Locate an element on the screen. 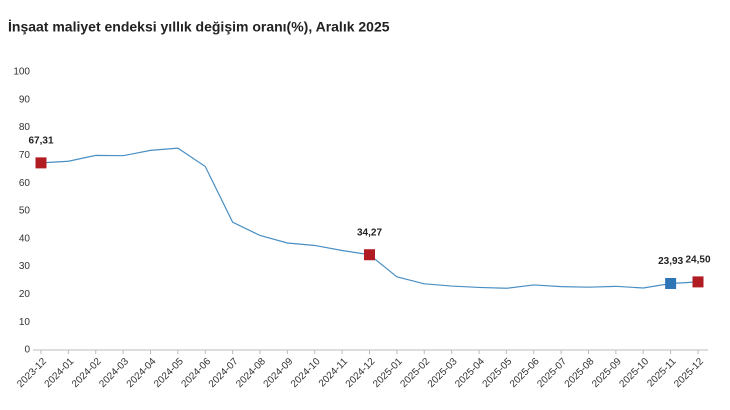 The width and height of the screenshot is (730, 410). value-label: 23,93 is located at coordinates (670, 261).